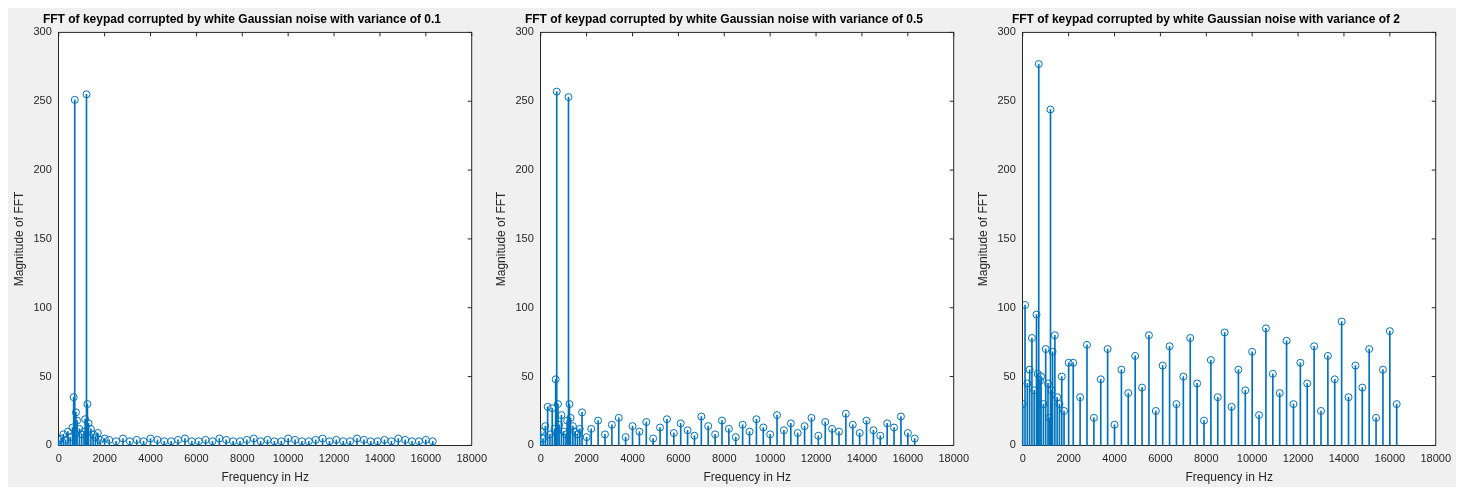  Describe the element at coordinates (242, 18) in the screenshot. I see `chart-title: FFT of keypad corrupted by white Gaussian noise with variance of 0.1` at that location.